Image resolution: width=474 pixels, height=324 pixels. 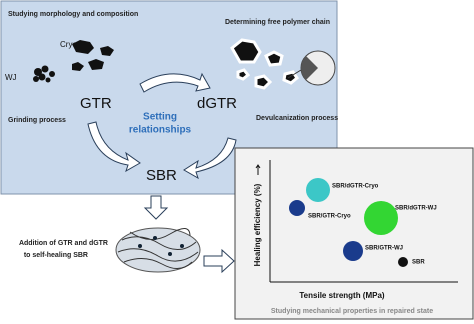 What do you see at coordinates (283, 64) in the screenshot?
I see `devulcanized-particles` at bounding box center [283, 64].